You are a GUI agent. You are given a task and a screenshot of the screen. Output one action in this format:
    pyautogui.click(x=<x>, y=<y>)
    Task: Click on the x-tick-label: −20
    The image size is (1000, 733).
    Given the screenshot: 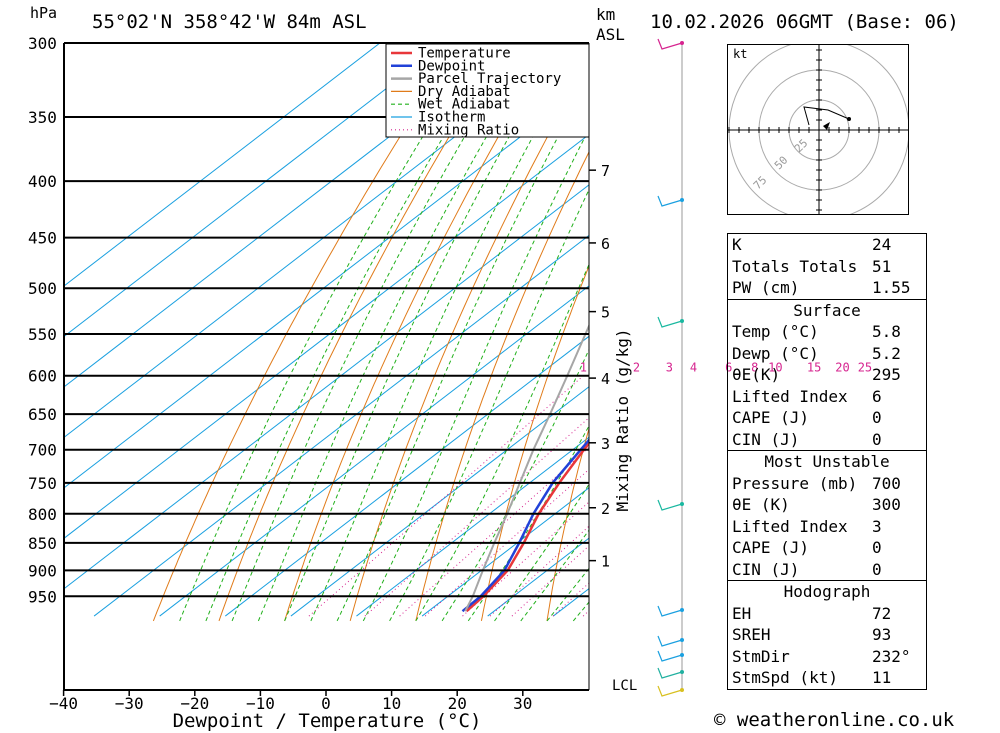 What is the action you would take?
    pyautogui.click(x=194, y=703)
    